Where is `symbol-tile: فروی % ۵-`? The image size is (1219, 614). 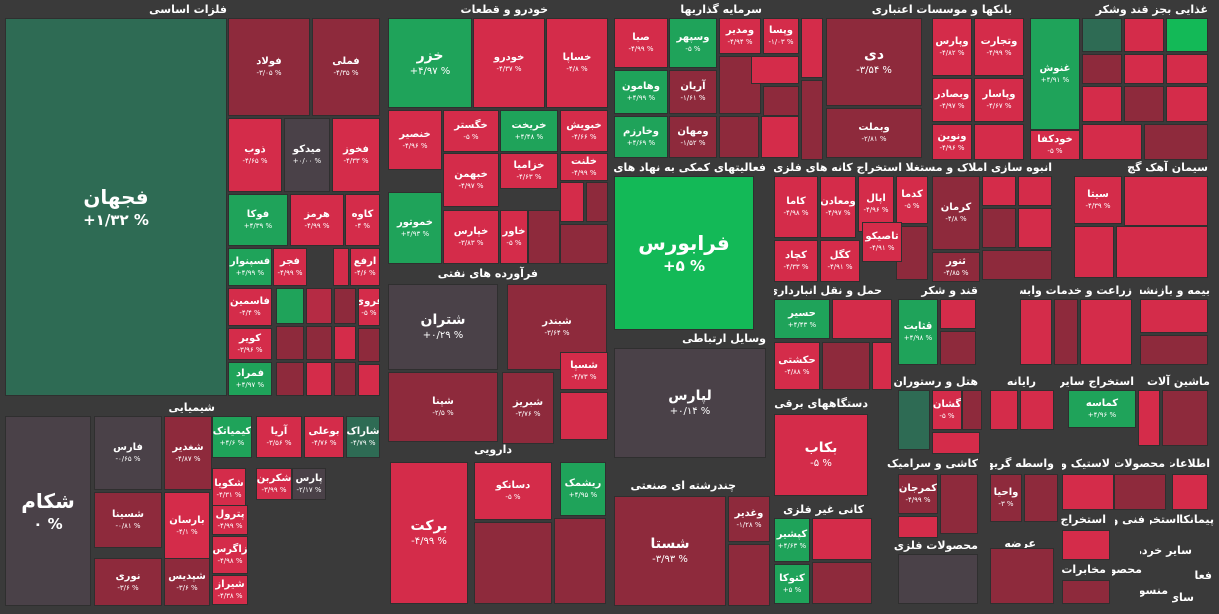 symbol-tile: فروی % ۵- is located at coordinates (369, 307).